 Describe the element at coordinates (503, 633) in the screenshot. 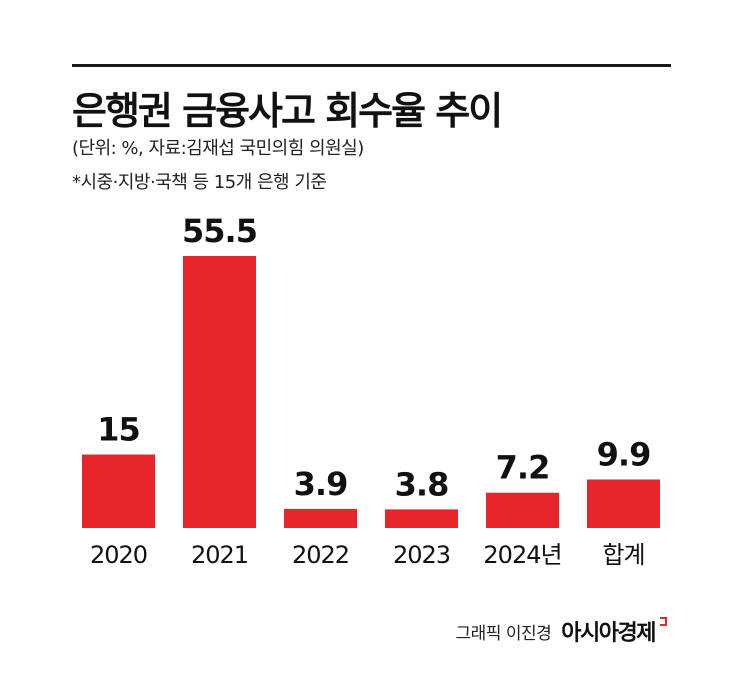

I see `graphic-credit: 그래픽 이진경` at that location.